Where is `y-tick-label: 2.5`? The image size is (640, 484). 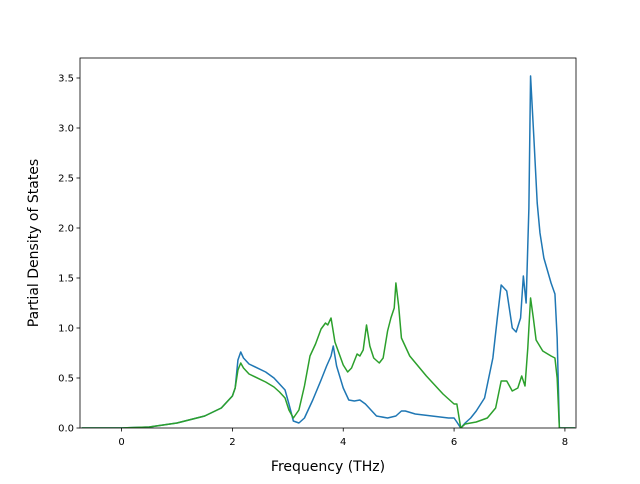
y-tick-label: 2.5 is located at coordinates (66, 179).